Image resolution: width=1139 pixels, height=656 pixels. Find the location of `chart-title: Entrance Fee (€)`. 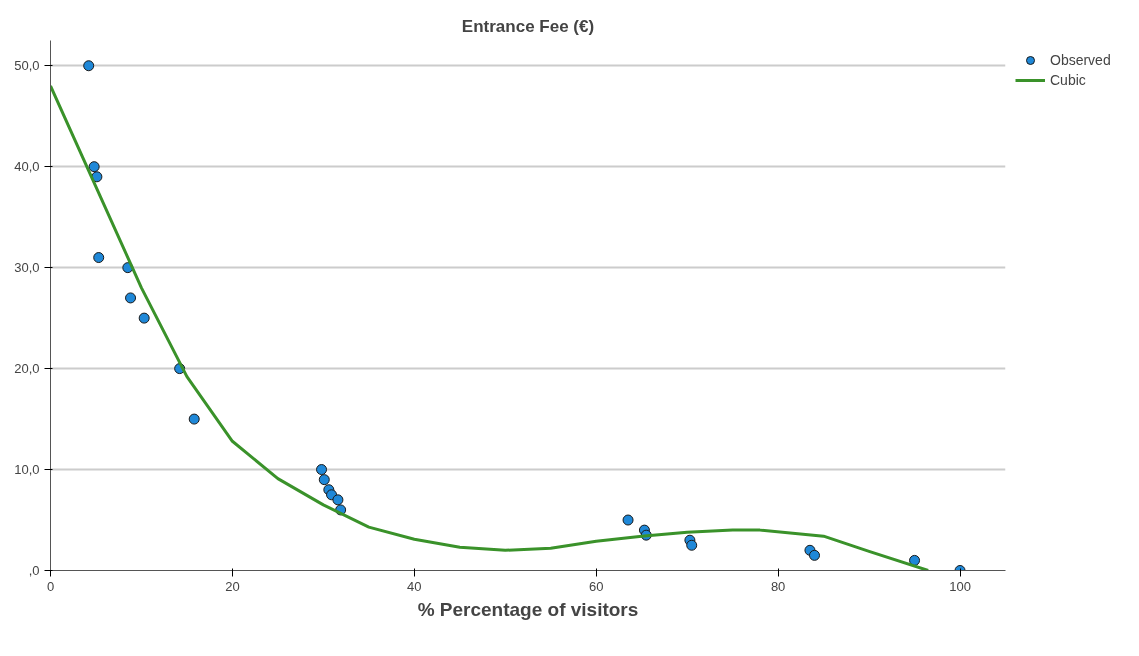

chart-title: Entrance Fee (€) is located at coordinates (528, 26).